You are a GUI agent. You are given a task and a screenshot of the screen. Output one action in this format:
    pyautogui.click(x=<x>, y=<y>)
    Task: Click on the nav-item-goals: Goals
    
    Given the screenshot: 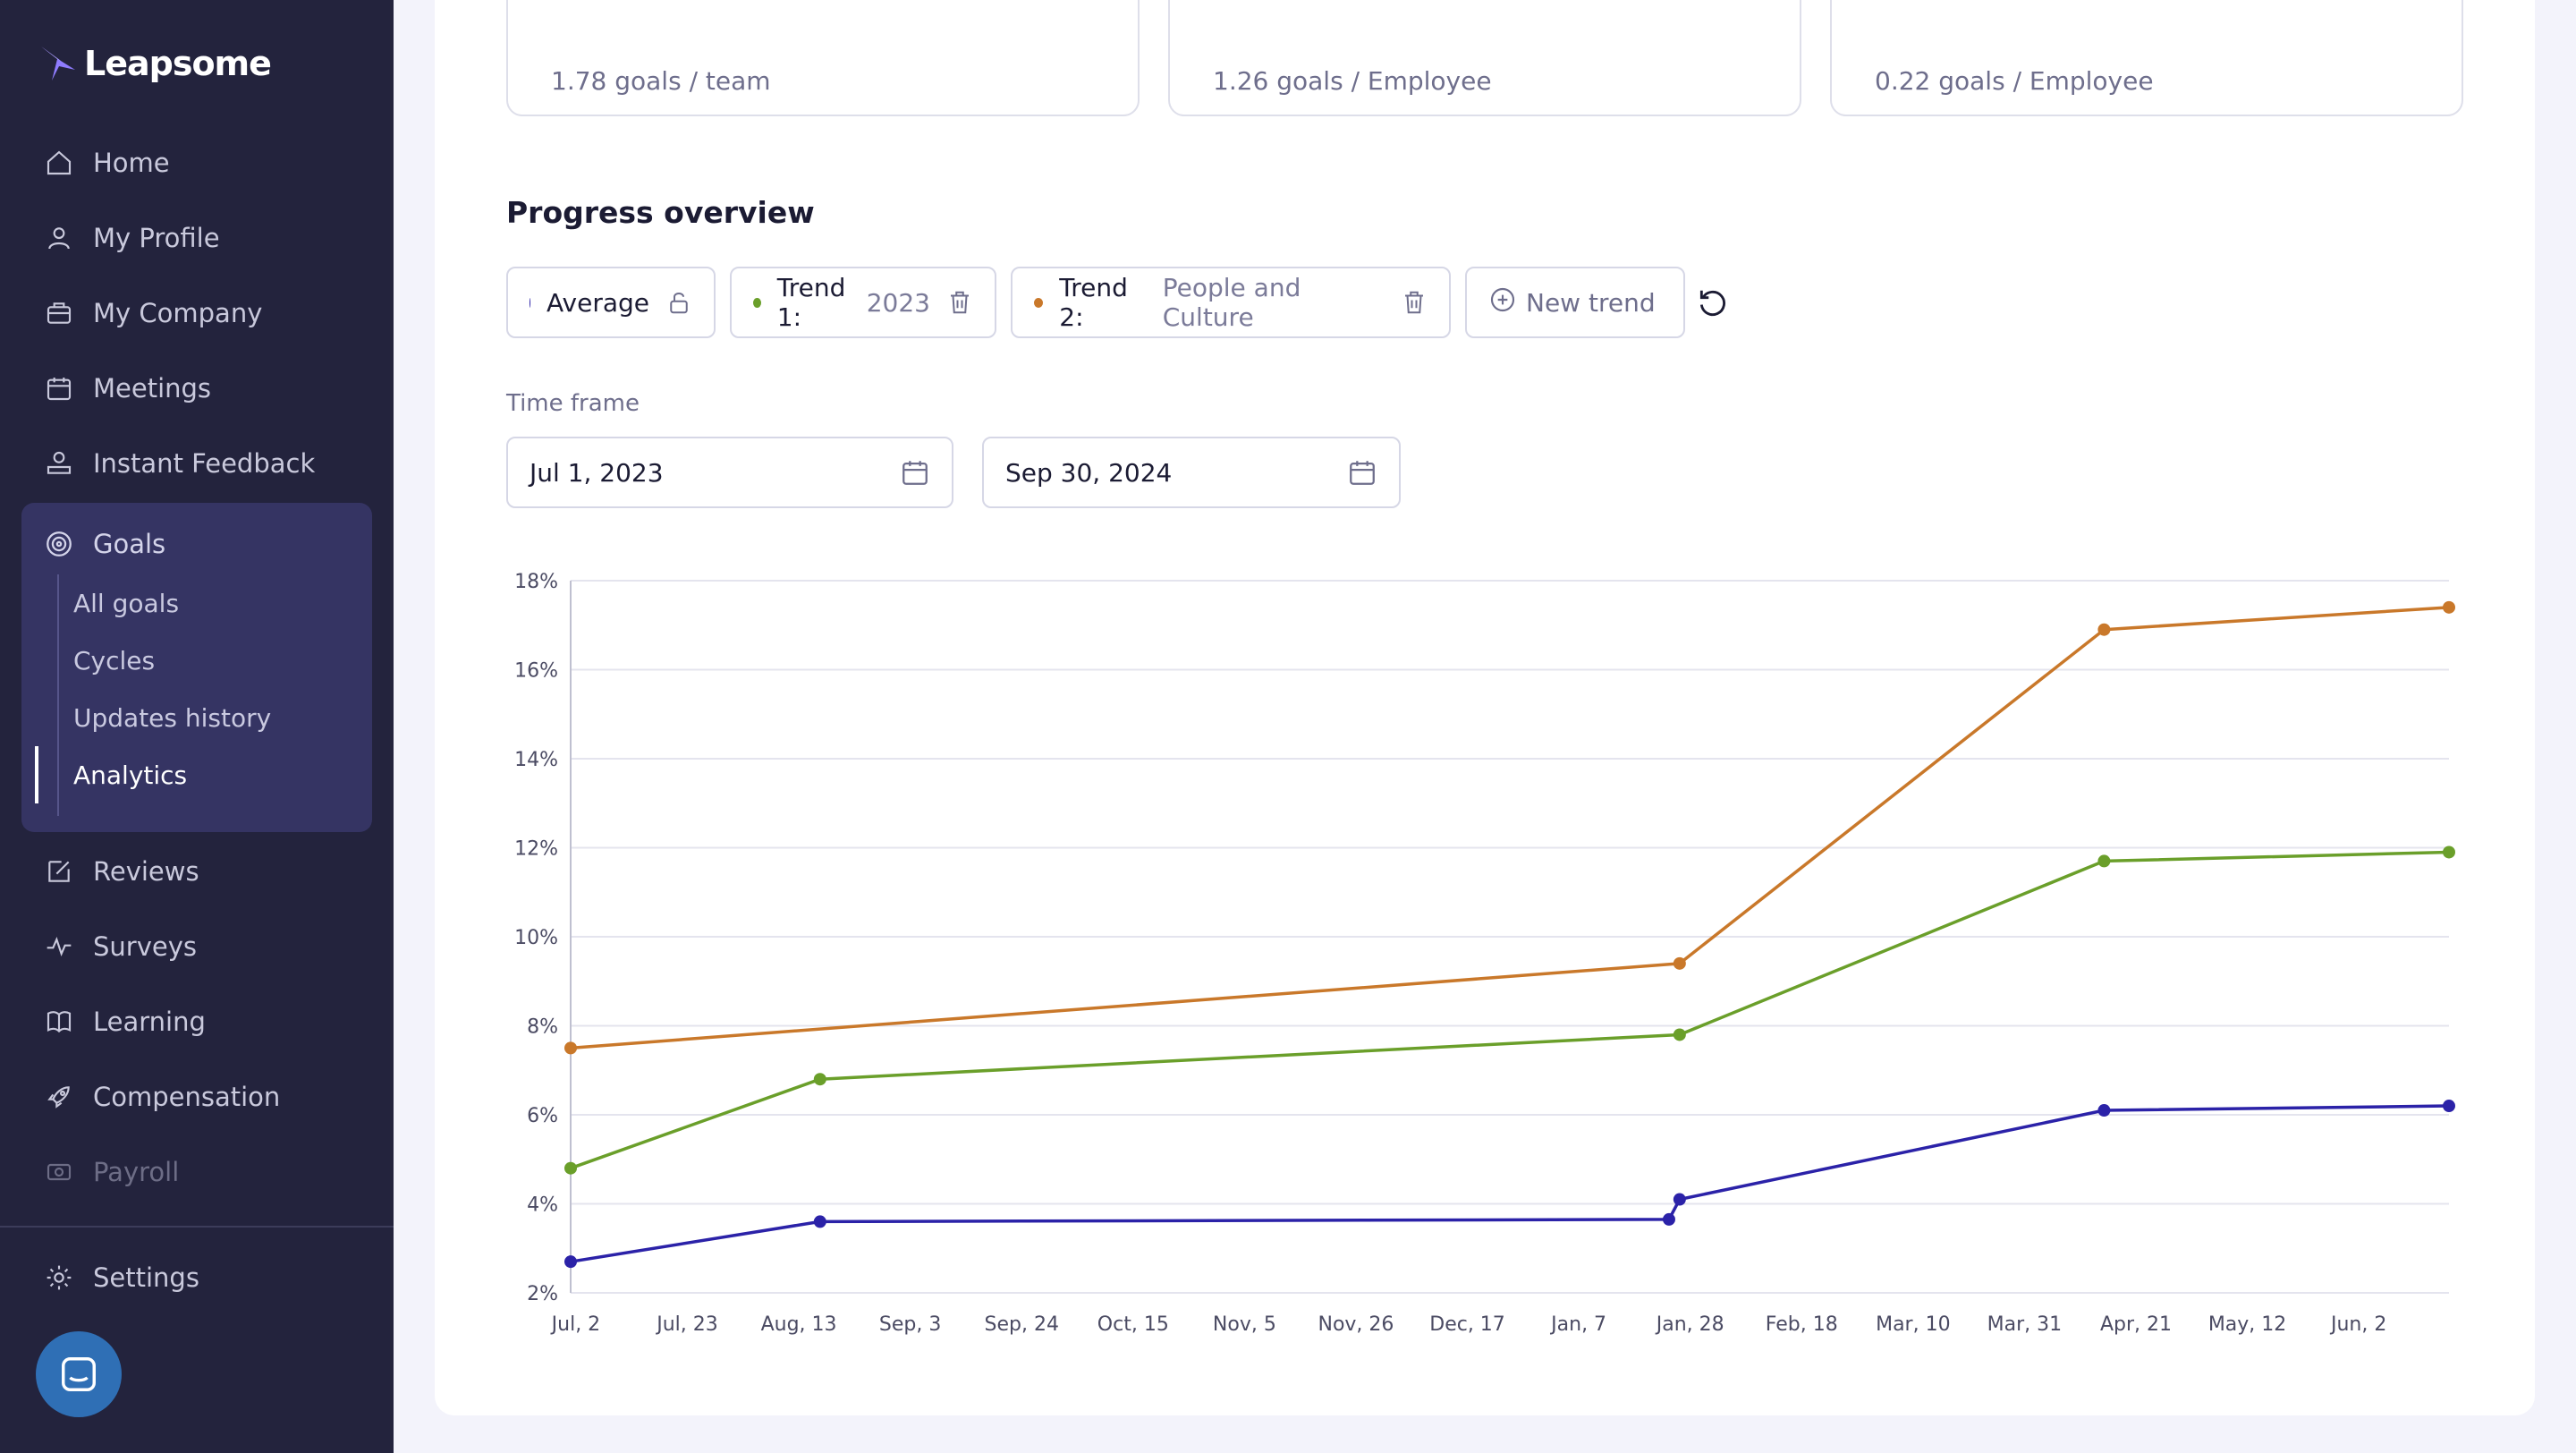 What is the action you would take?
    pyautogui.click(x=104, y=544)
    